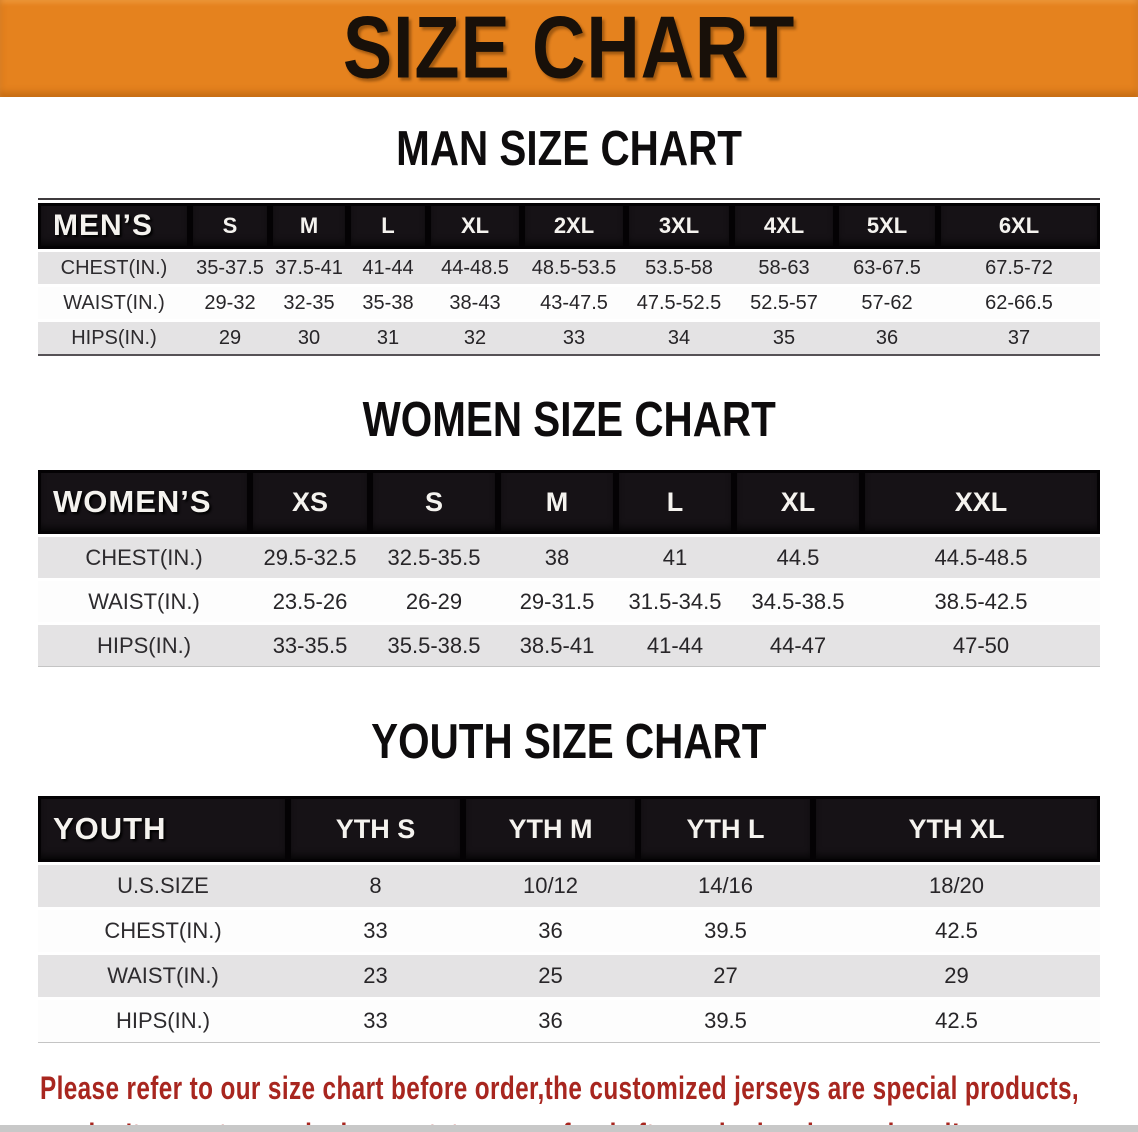  What do you see at coordinates (475, 339) in the screenshot?
I see `size-value: 32` at bounding box center [475, 339].